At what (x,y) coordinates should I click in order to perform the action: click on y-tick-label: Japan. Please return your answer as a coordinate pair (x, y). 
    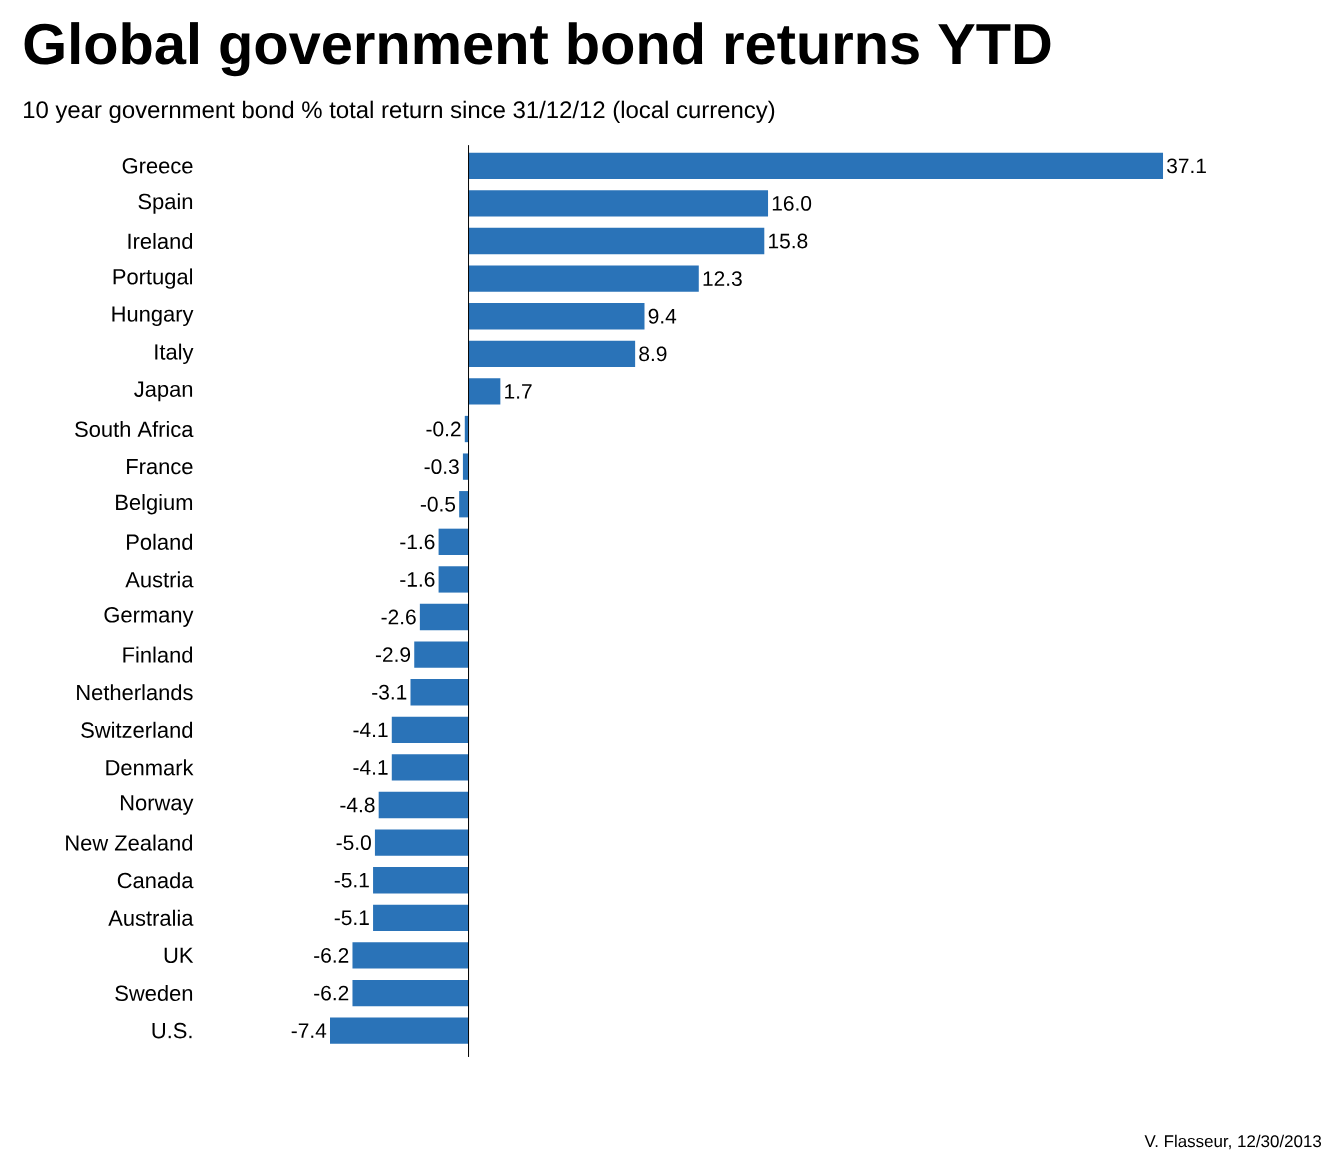
    Looking at the image, I should click on (163, 391).